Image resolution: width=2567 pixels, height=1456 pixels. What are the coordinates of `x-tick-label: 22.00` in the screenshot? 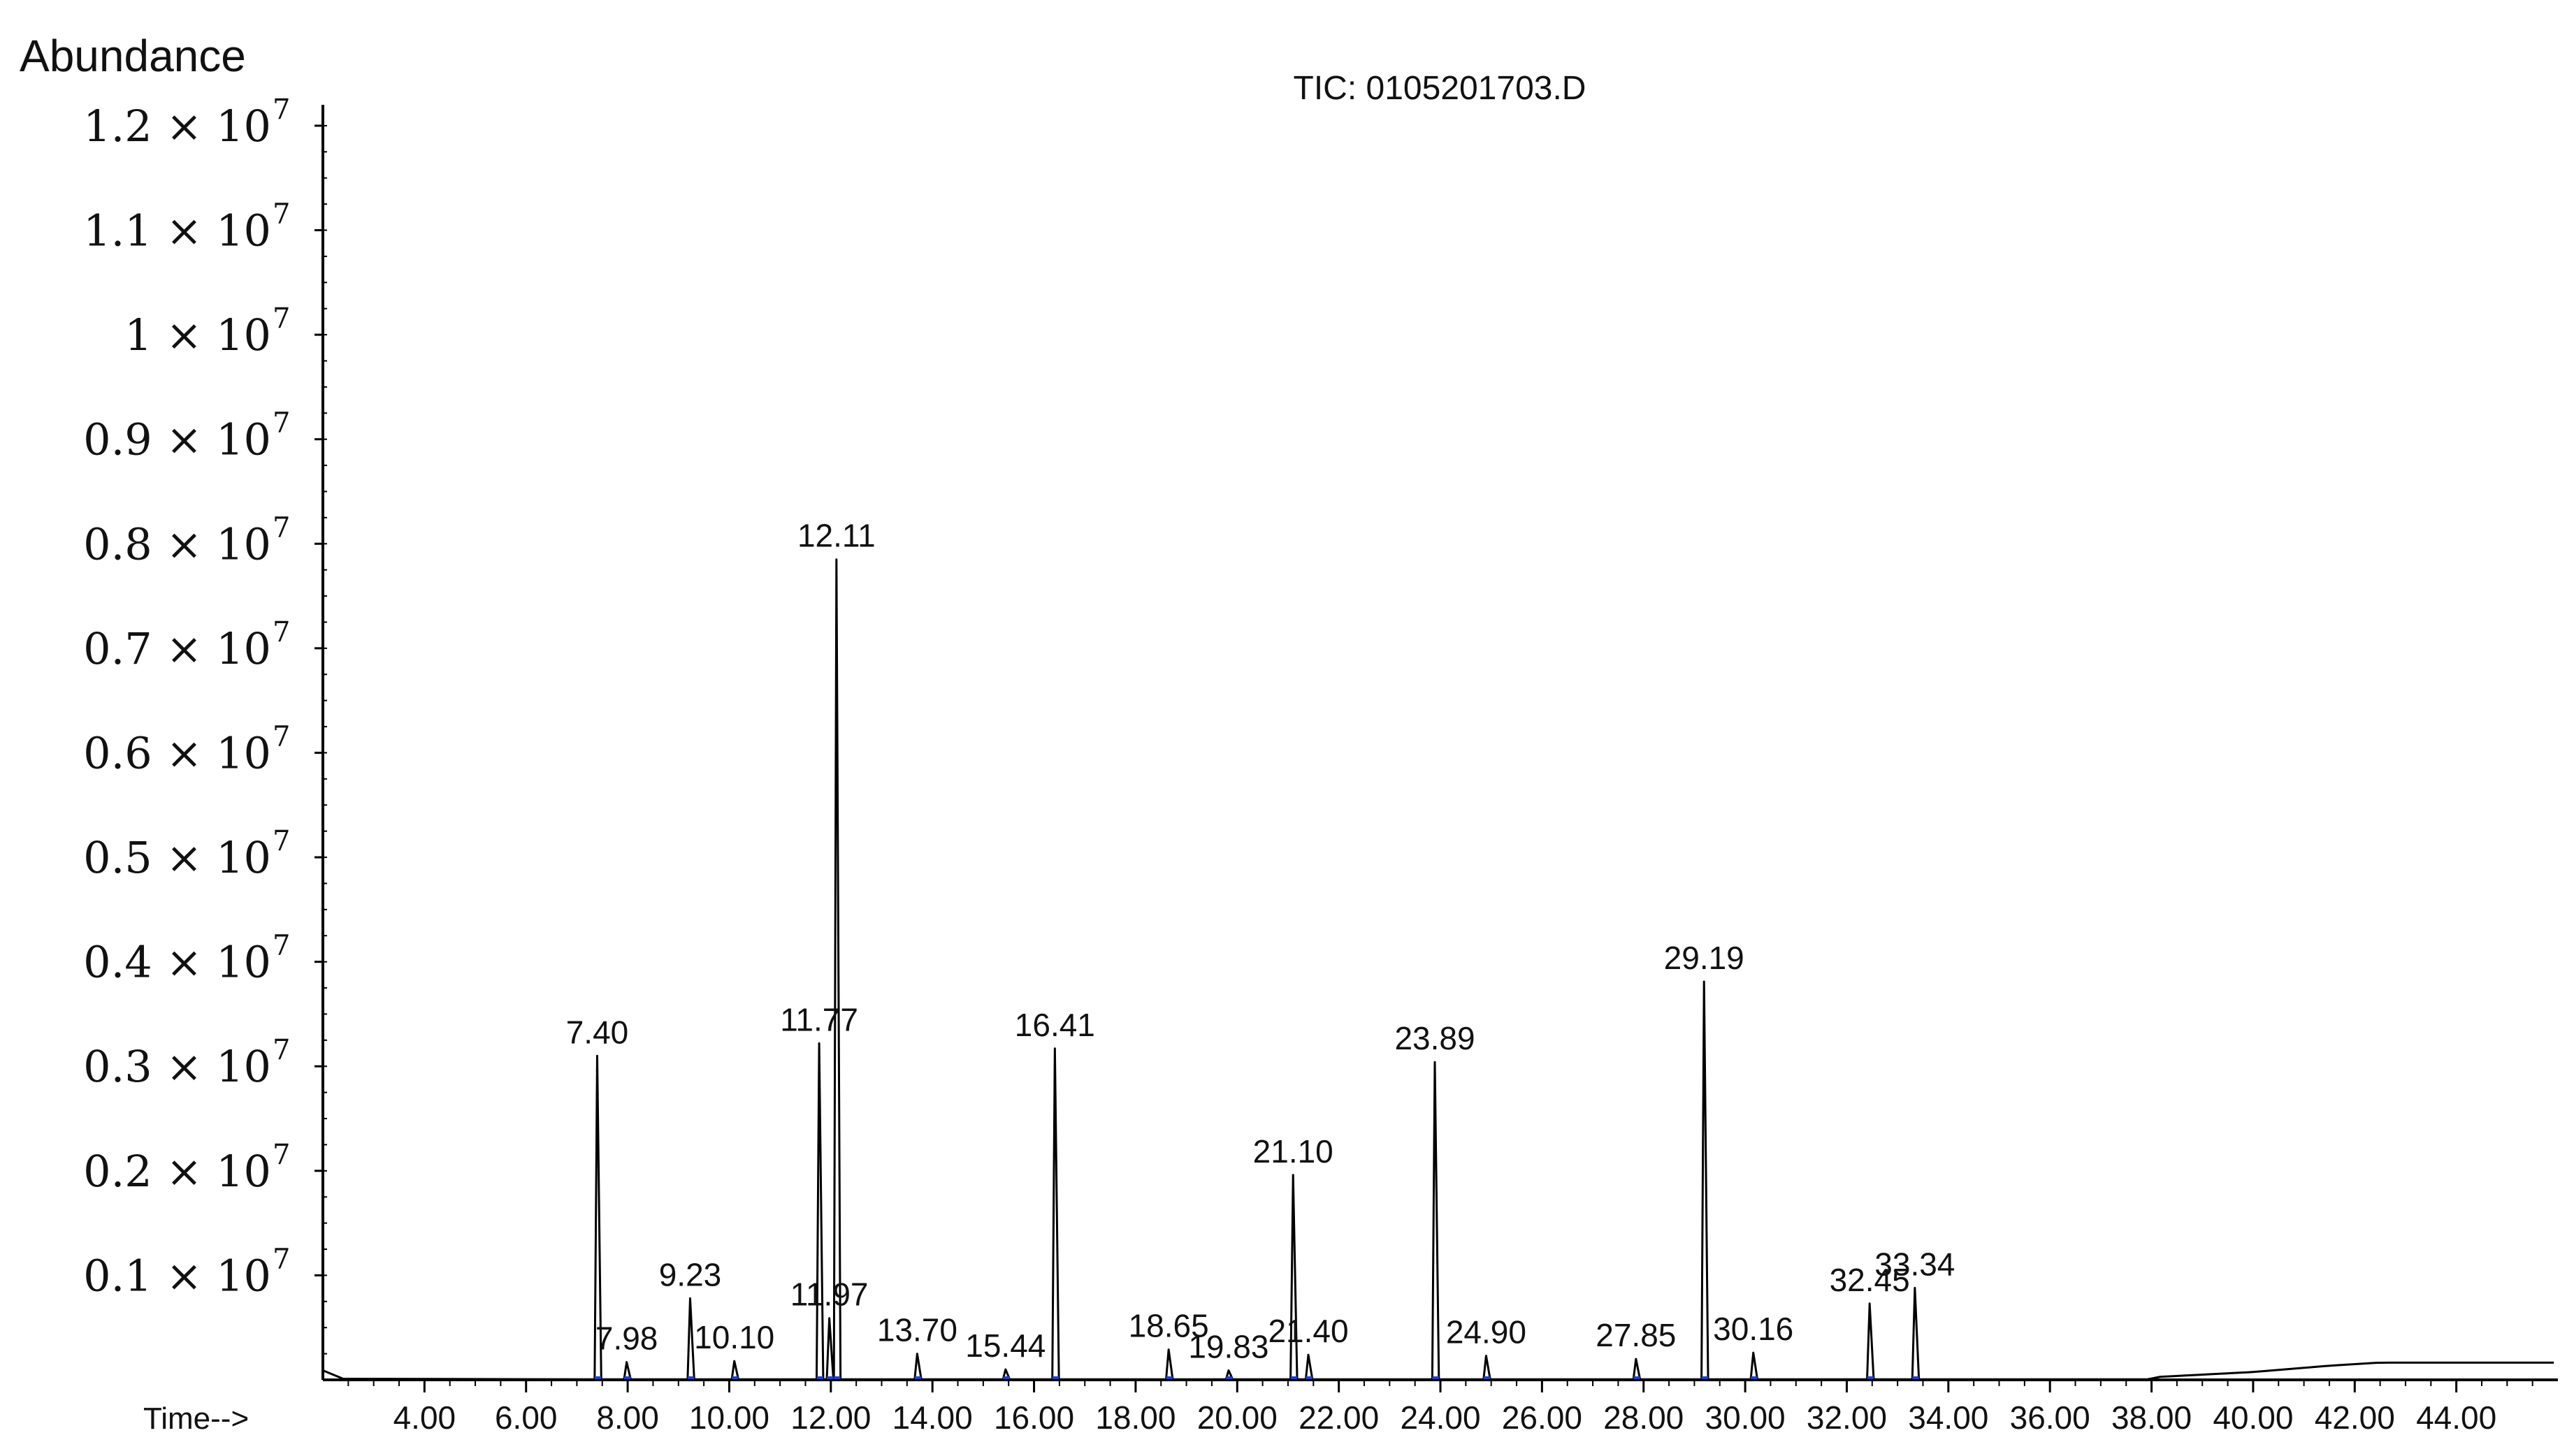 It's located at (1339, 1417).